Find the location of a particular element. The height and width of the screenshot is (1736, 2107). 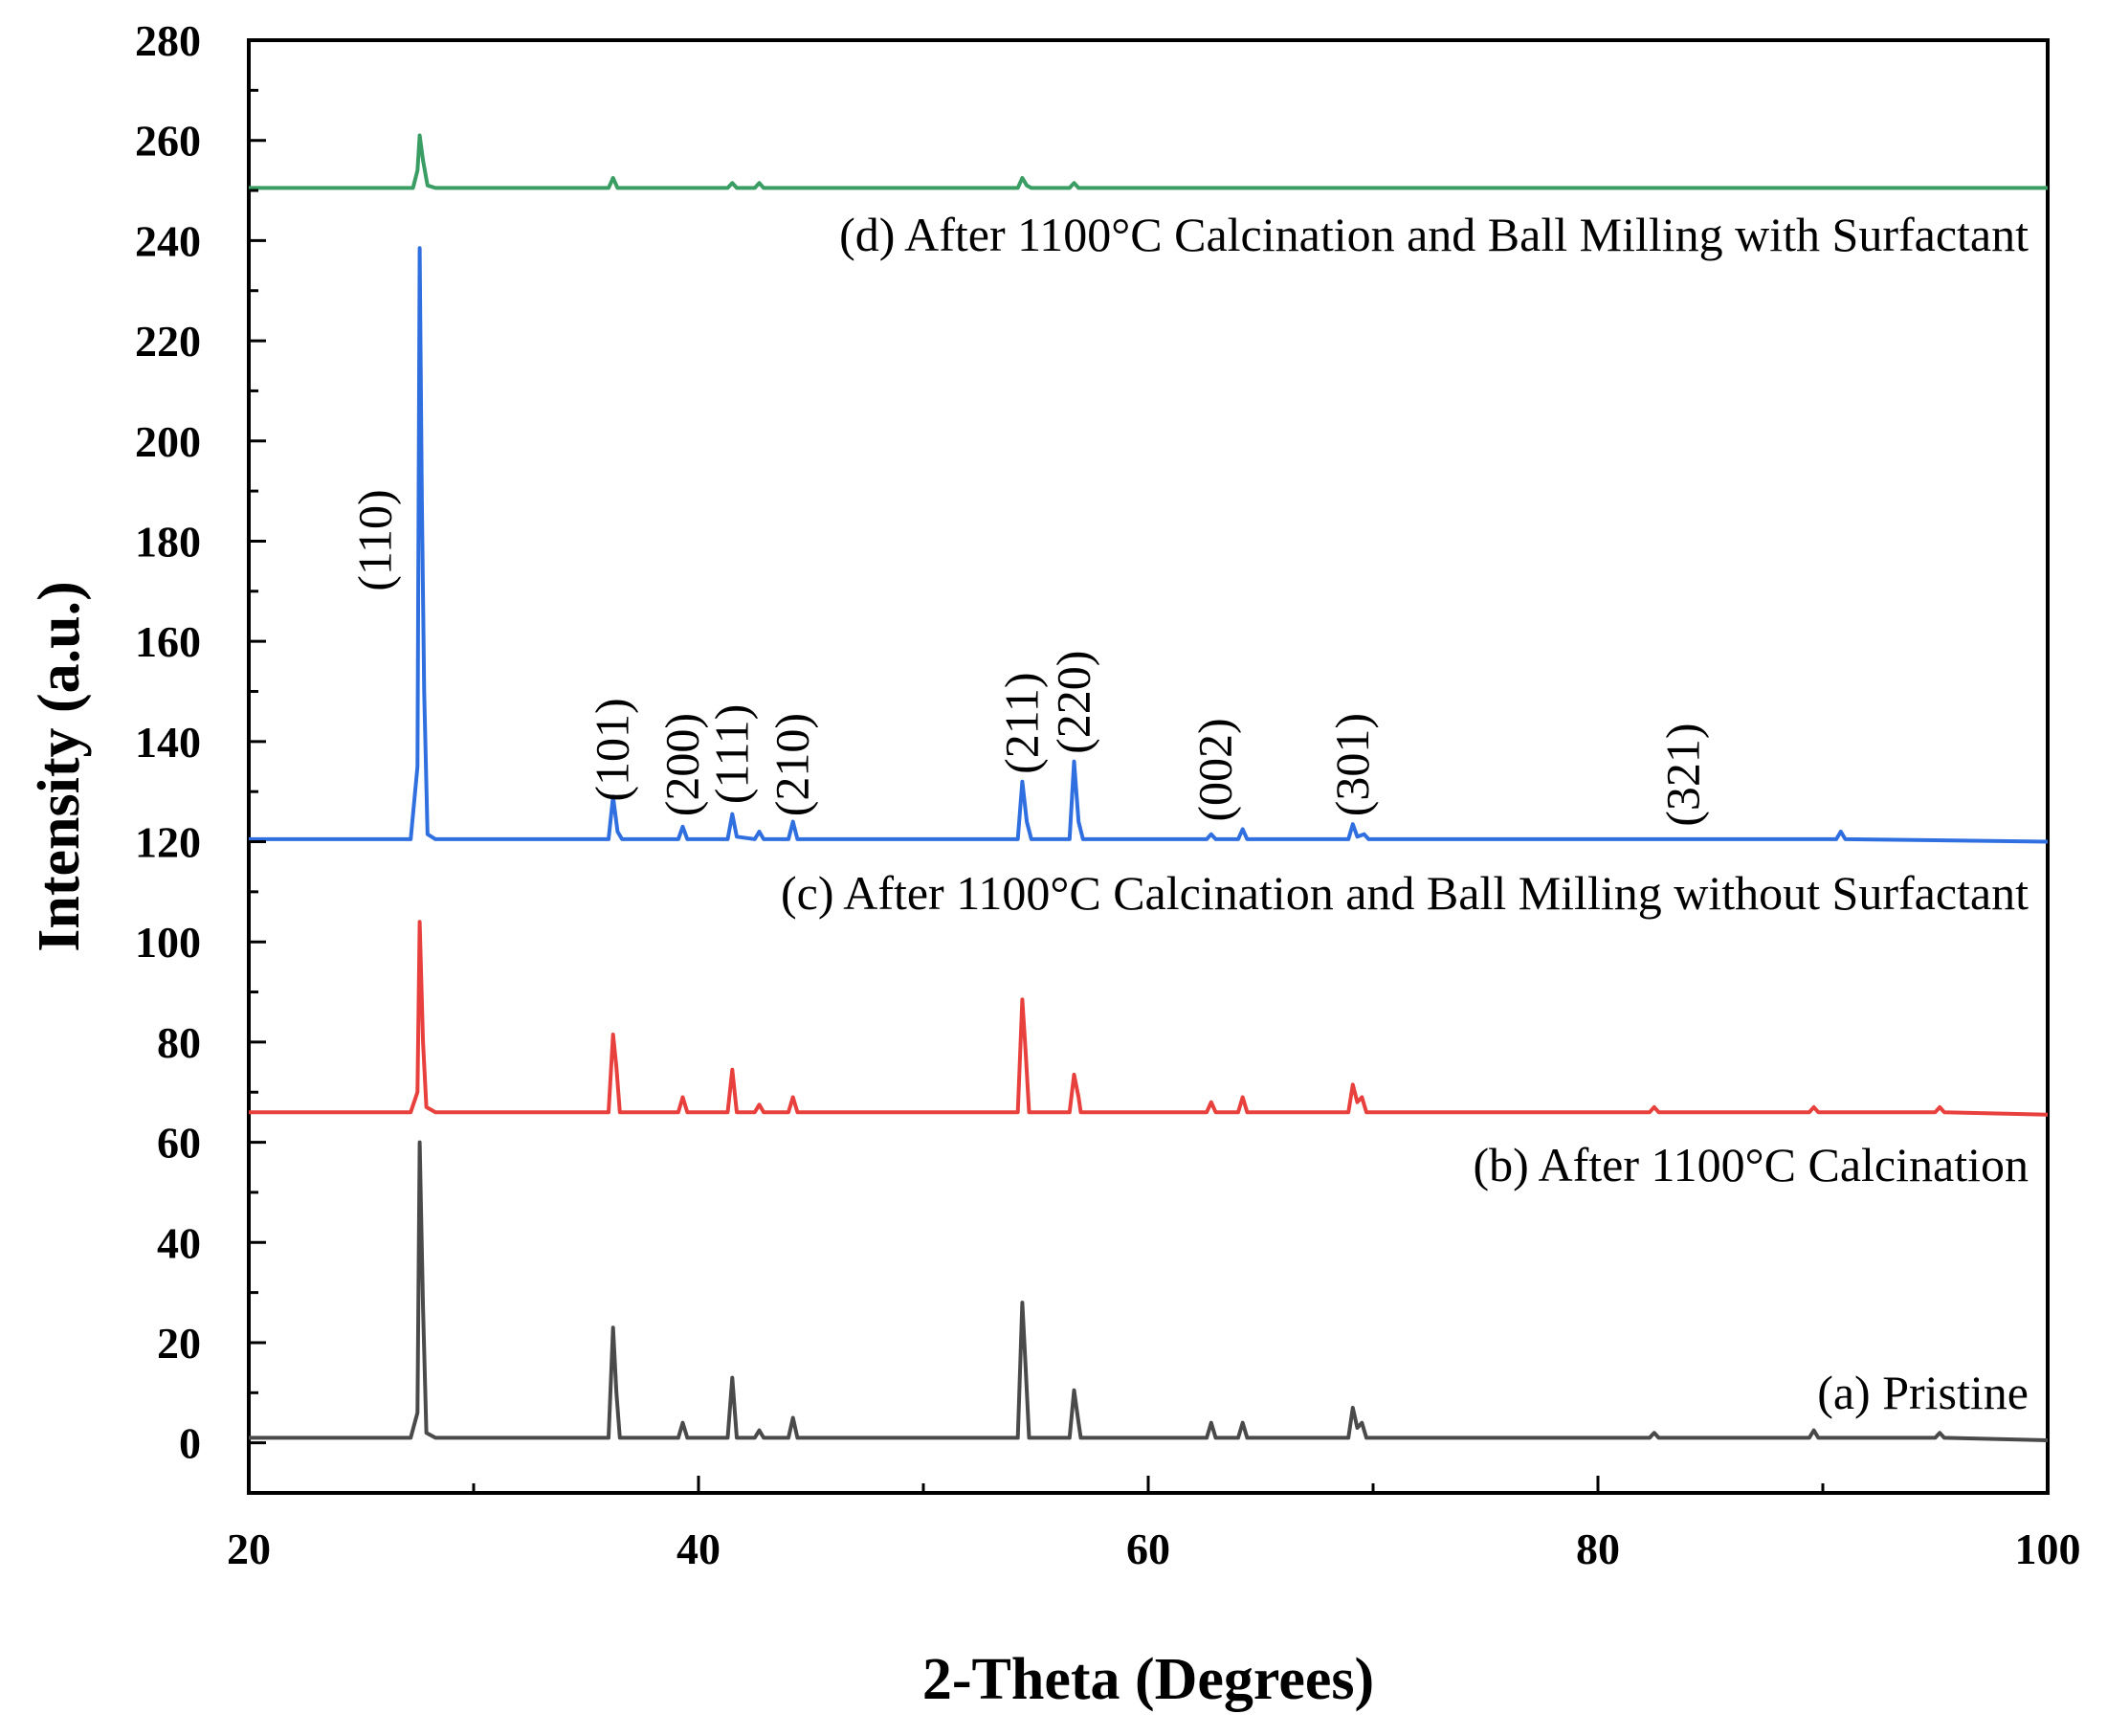

y-tick-label: 0 is located at coordinates (190, 1443).